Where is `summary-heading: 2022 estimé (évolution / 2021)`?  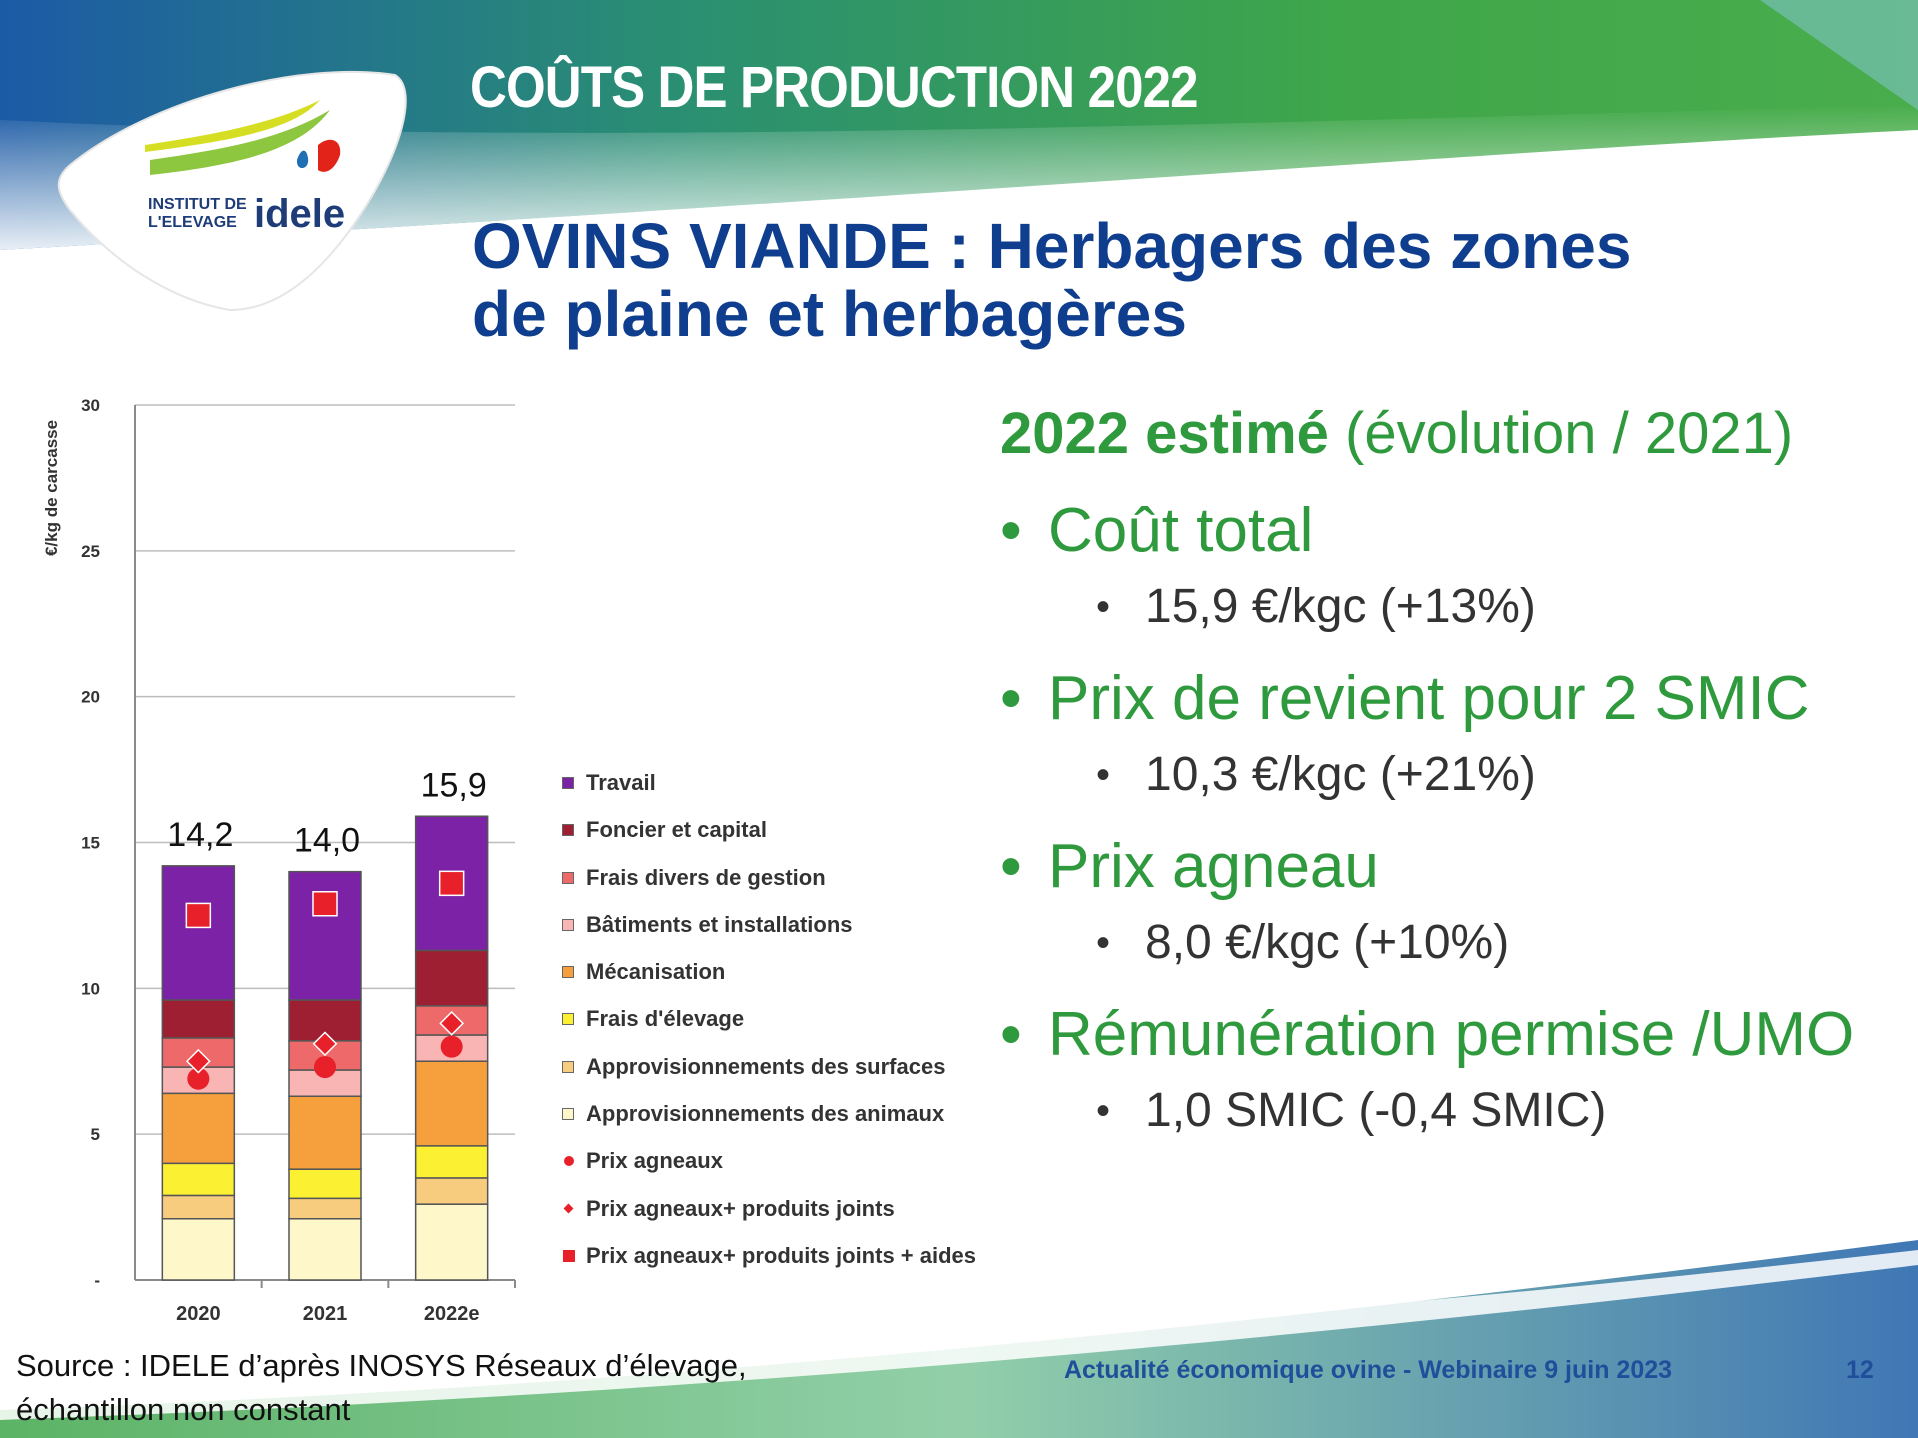
summary-heading: 2022 estimé (évolution / 2021) is located at coordinates (1450, 438).